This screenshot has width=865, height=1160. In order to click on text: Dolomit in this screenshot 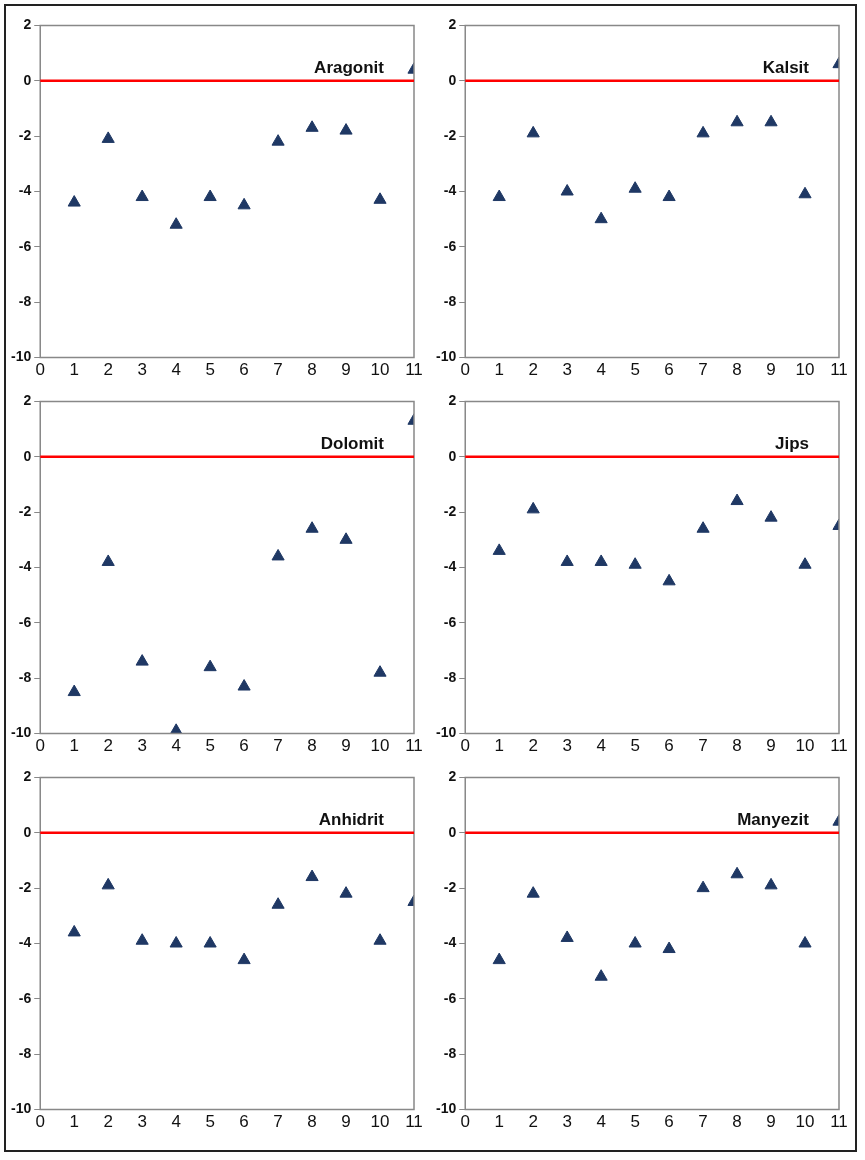, I will do `click(352, 443)`.